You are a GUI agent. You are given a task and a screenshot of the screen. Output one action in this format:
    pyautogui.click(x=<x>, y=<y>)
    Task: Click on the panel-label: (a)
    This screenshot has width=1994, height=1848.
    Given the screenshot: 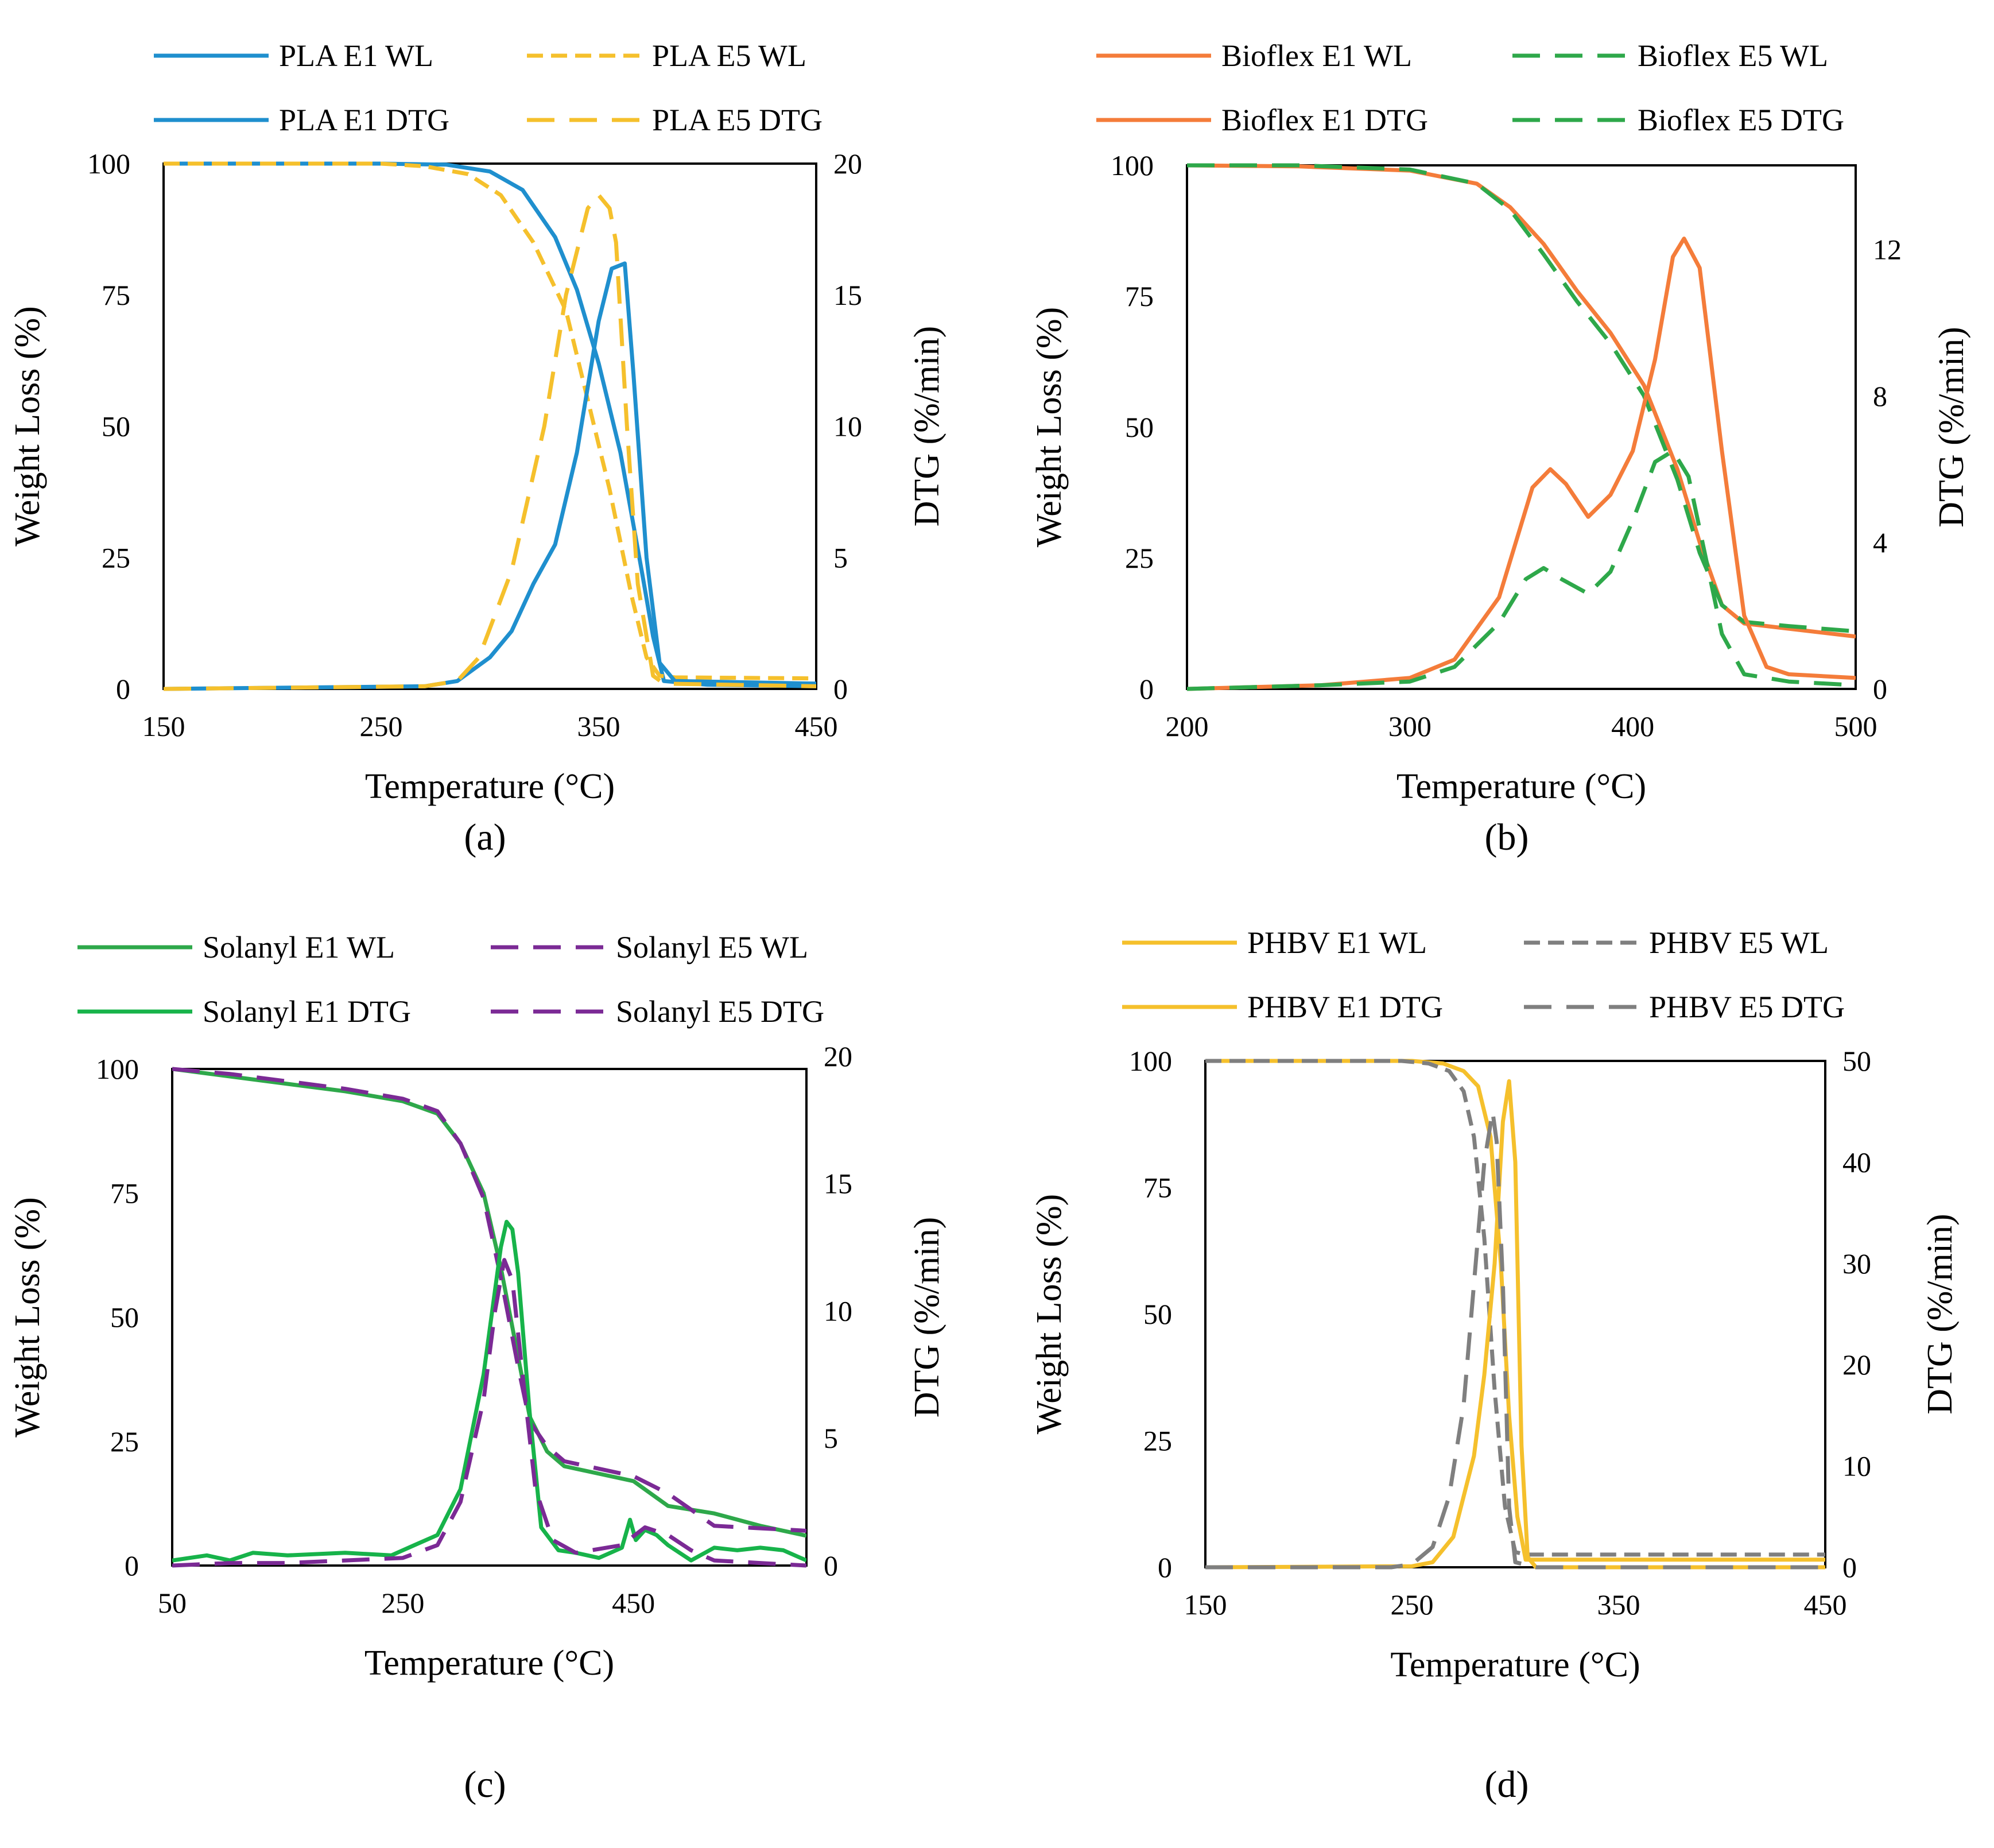 What is the action you would take?
    pyautogui.click(x=485, y=837)
    